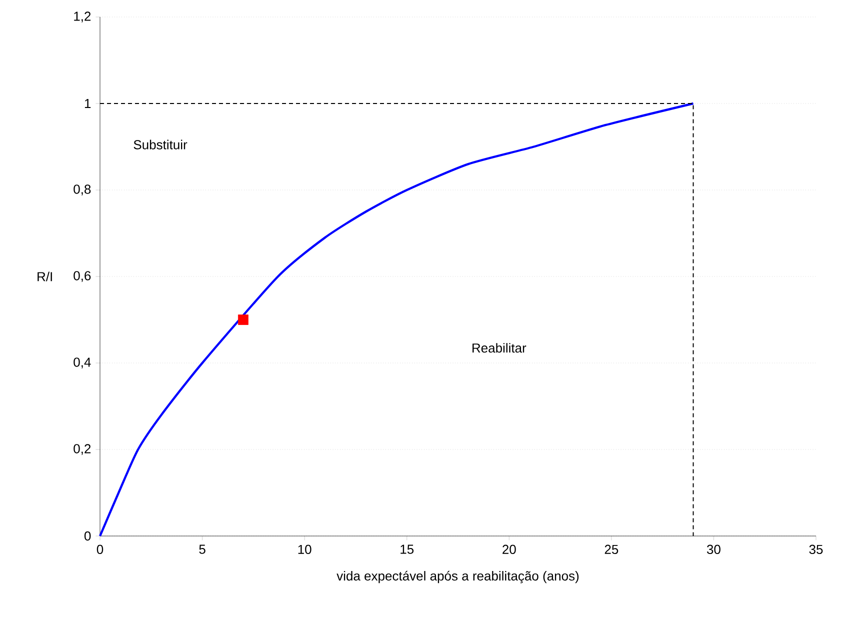 The width and height of the screenshot is (843, 627). Describe the element at coordinates (161, 145) in the screenshot. I see `annotation: Substituir` at that location.